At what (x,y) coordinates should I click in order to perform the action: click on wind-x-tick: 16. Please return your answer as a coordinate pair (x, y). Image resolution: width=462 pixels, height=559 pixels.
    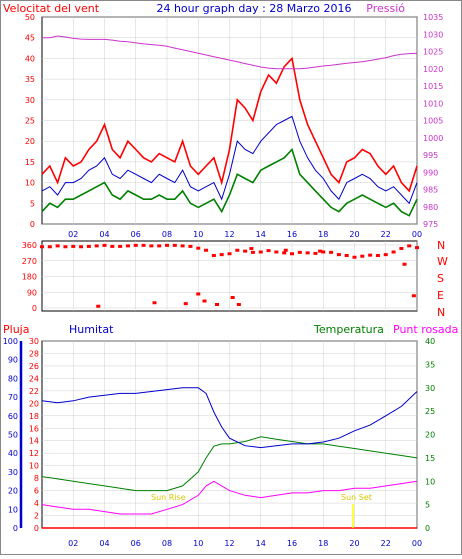
    Looking at the image, I should click on (292, 234).